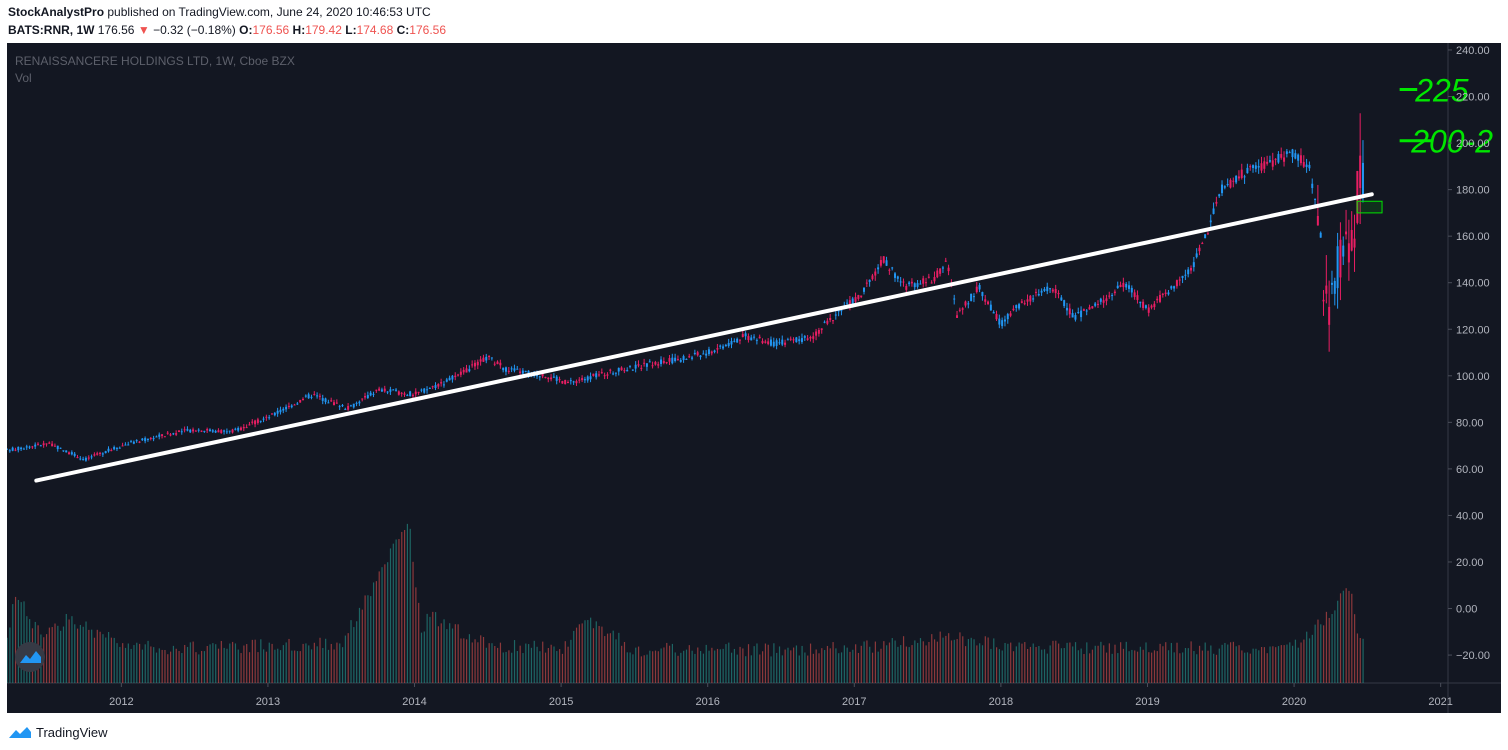 The width and height of the screenshot is (1508, 750). I want to click on entry-zone-box, so click(1369, 207).